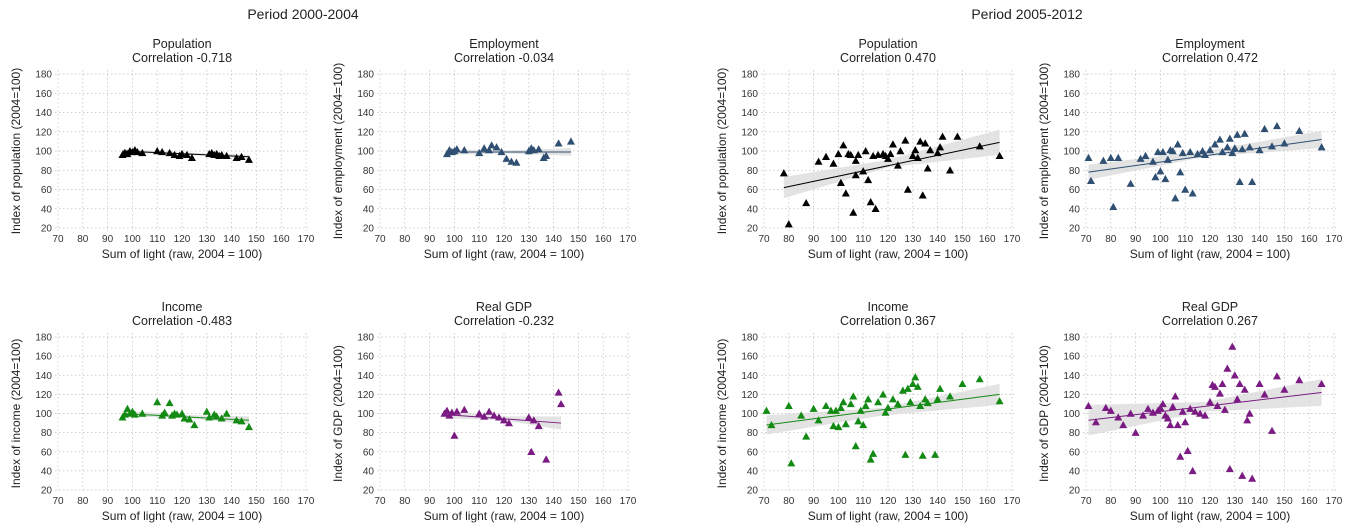 Image resolution: width=1354 pixels, height=529 pixels. What do you see at coordinates (338, 413) in the screenshot?
I see `y-axis-label: Index of GDP (2004=100)` at bounding box center [338, 413].